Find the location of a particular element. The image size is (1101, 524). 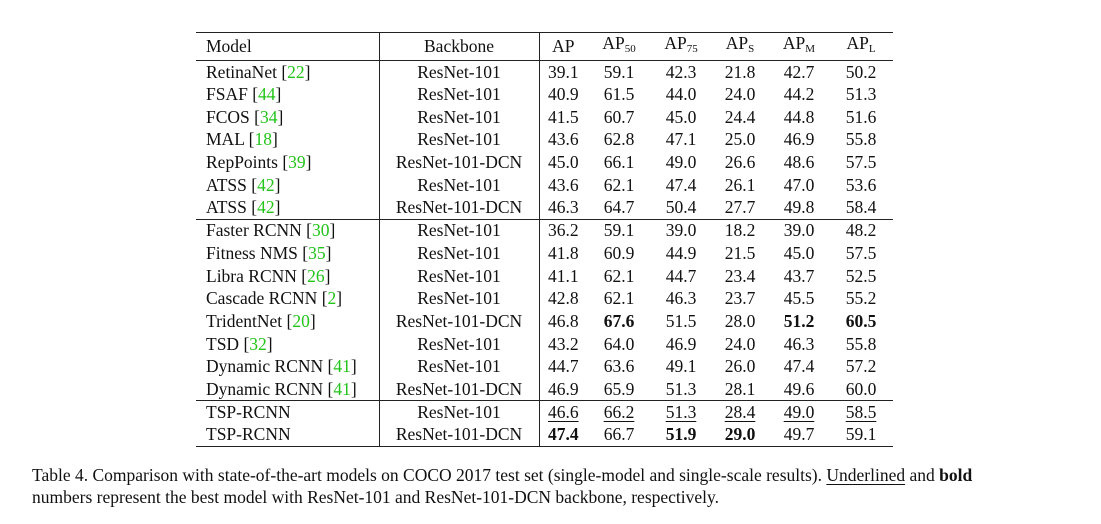

metric-value: 66.2 is located at coordinates (619, 411).